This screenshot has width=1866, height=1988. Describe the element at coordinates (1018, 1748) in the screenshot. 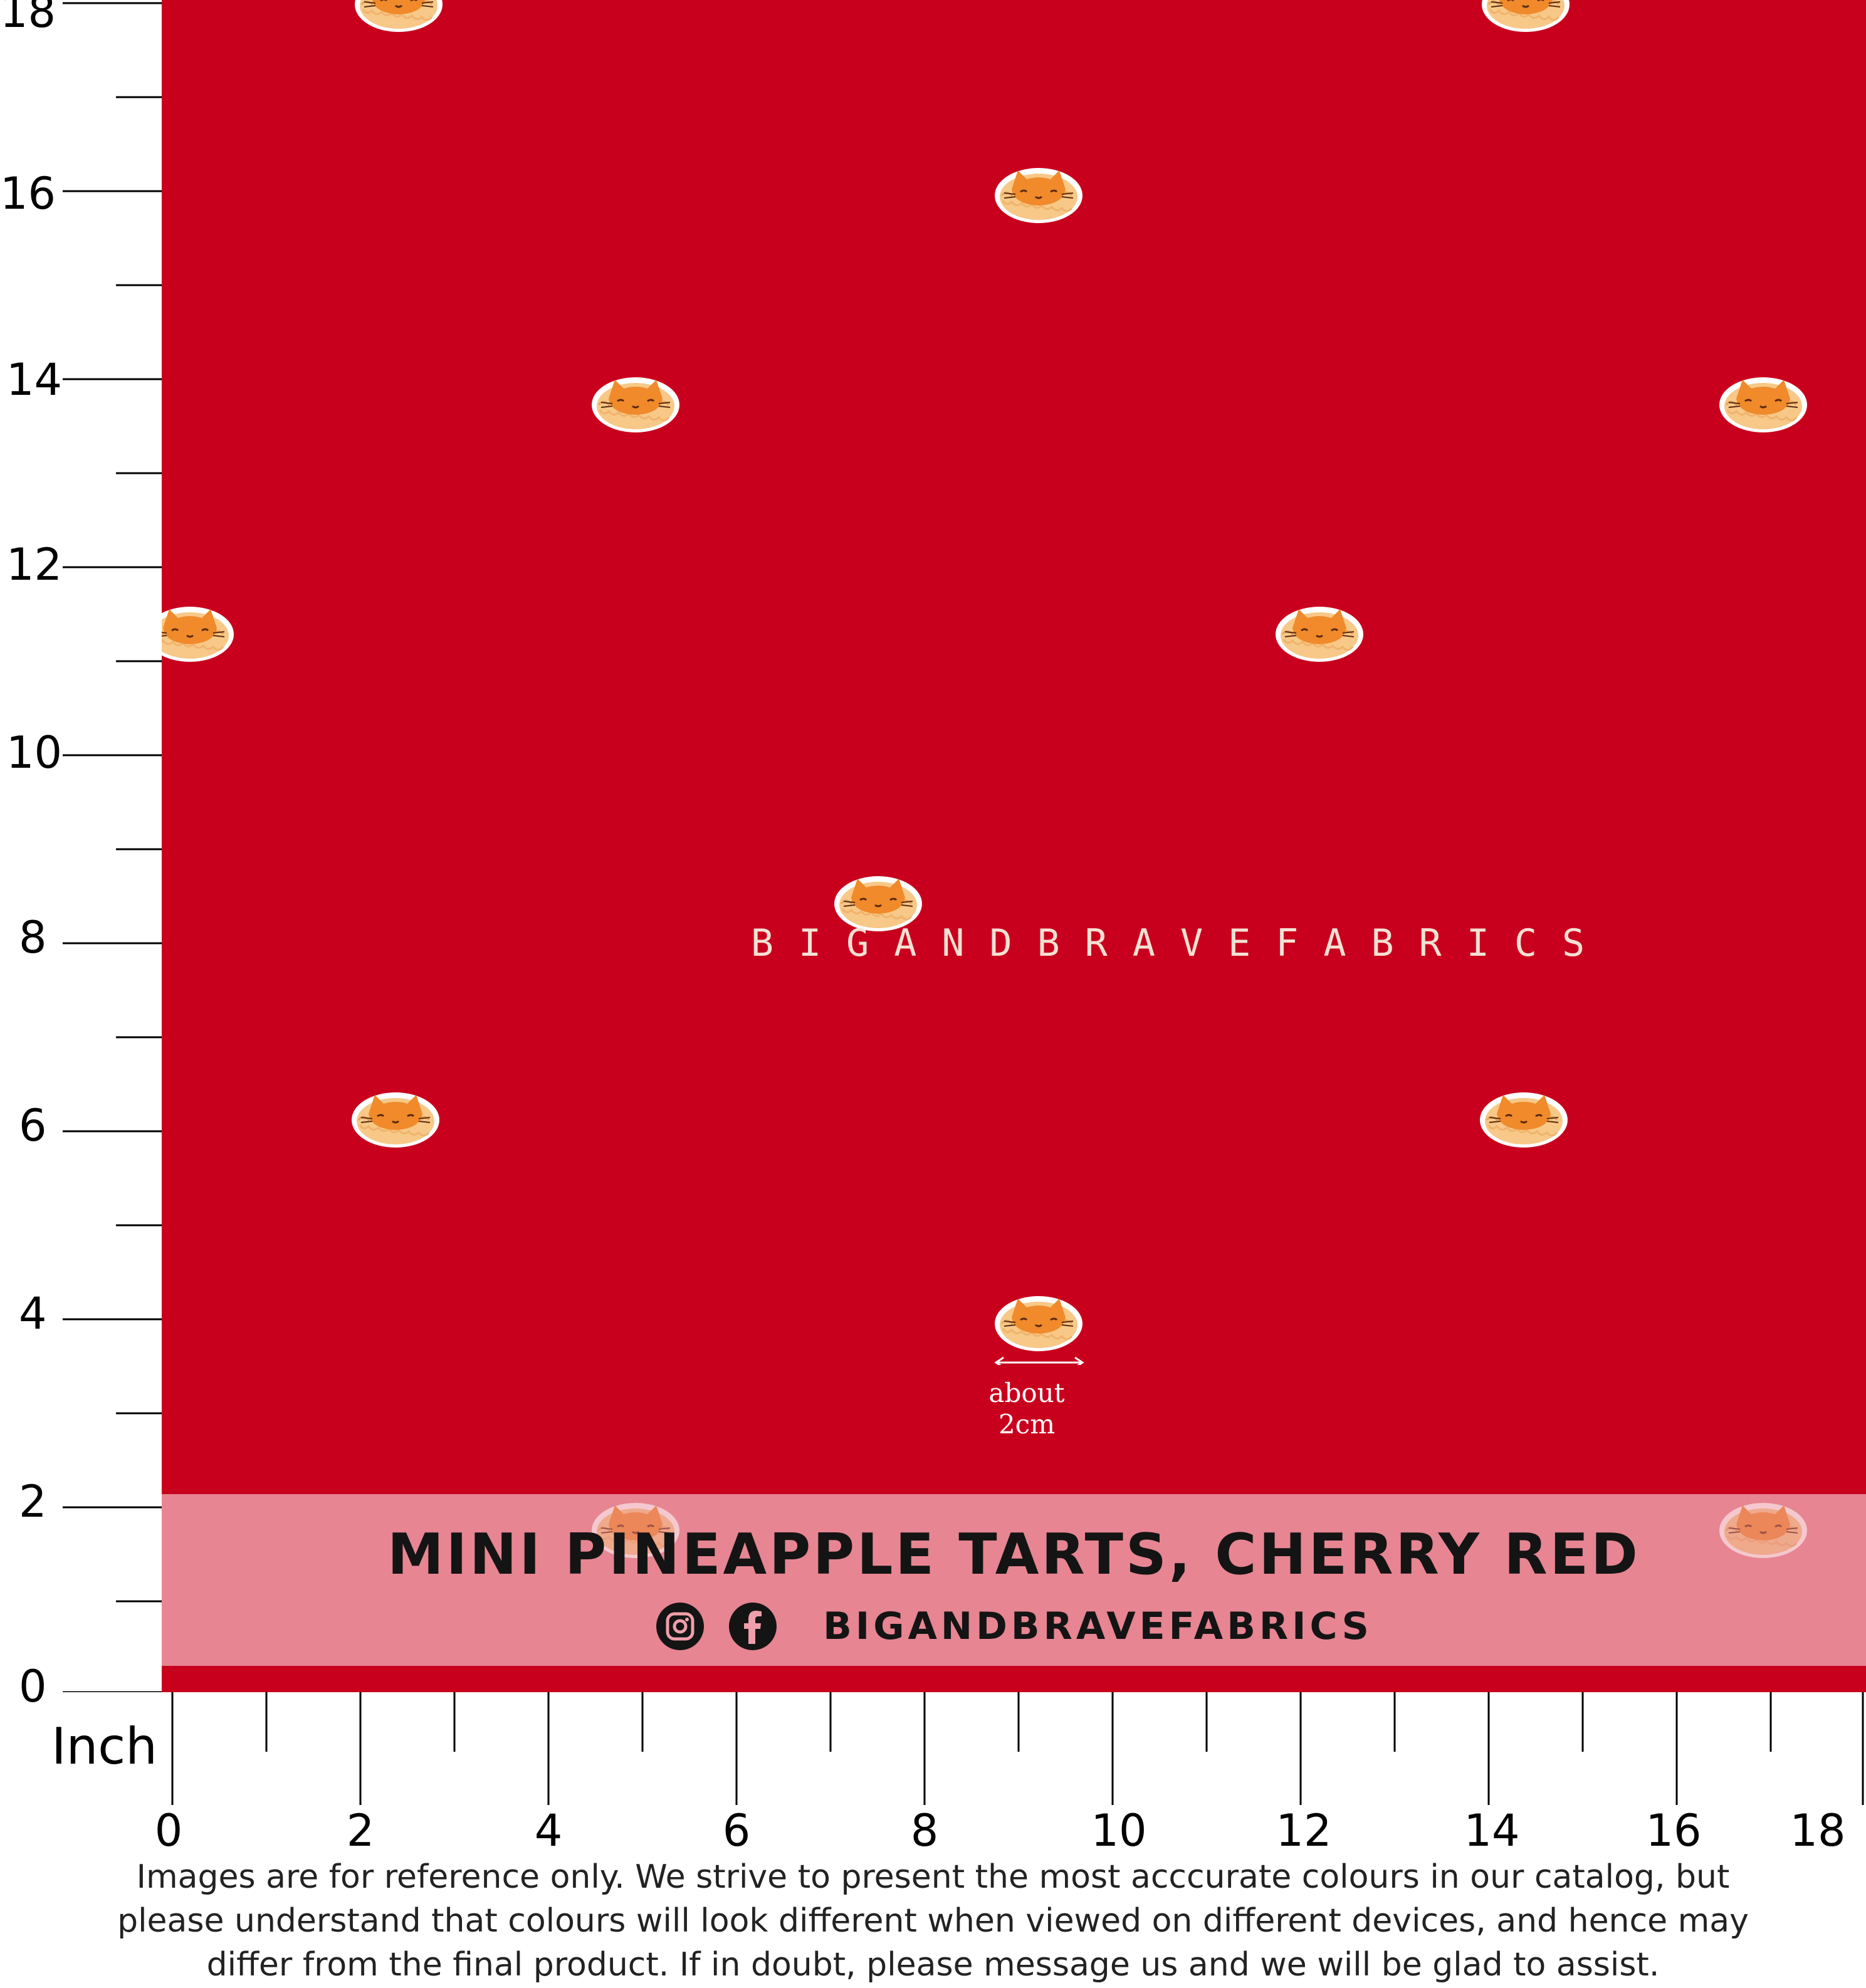

I see `ruler-bottom-ticks` at that location.